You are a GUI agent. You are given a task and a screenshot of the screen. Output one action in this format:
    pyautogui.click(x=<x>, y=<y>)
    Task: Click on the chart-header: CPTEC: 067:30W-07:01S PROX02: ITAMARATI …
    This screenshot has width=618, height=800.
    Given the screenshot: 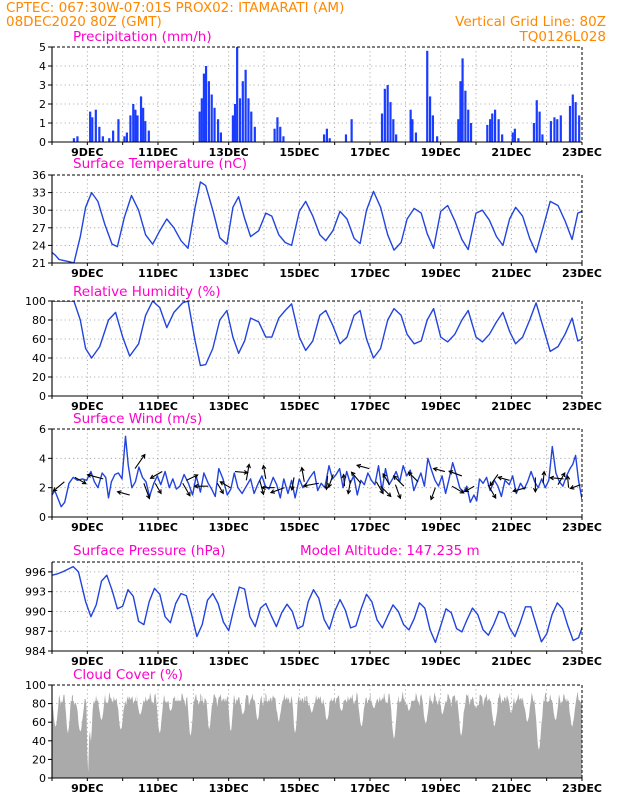 What is the action you would take?
    pyautogui.click(x=309, y=23)
    